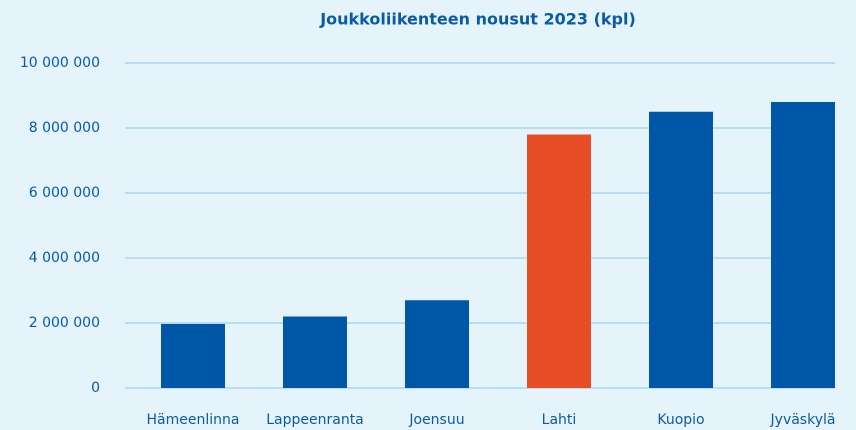 This screenshot has width=856, height=430. Describe the element at coordinates (64, 258) in the screenshot. I see `y-tick-label: 4 000 000` at that location.